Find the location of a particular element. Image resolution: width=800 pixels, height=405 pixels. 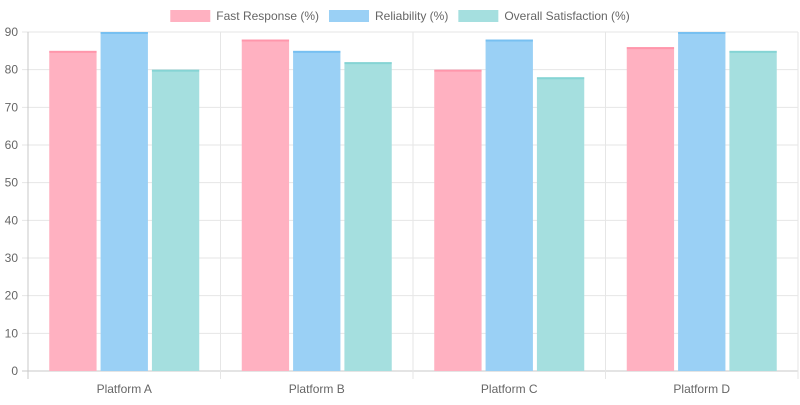

legend-item: Reliability (%) is located at coordinates (388, 16).